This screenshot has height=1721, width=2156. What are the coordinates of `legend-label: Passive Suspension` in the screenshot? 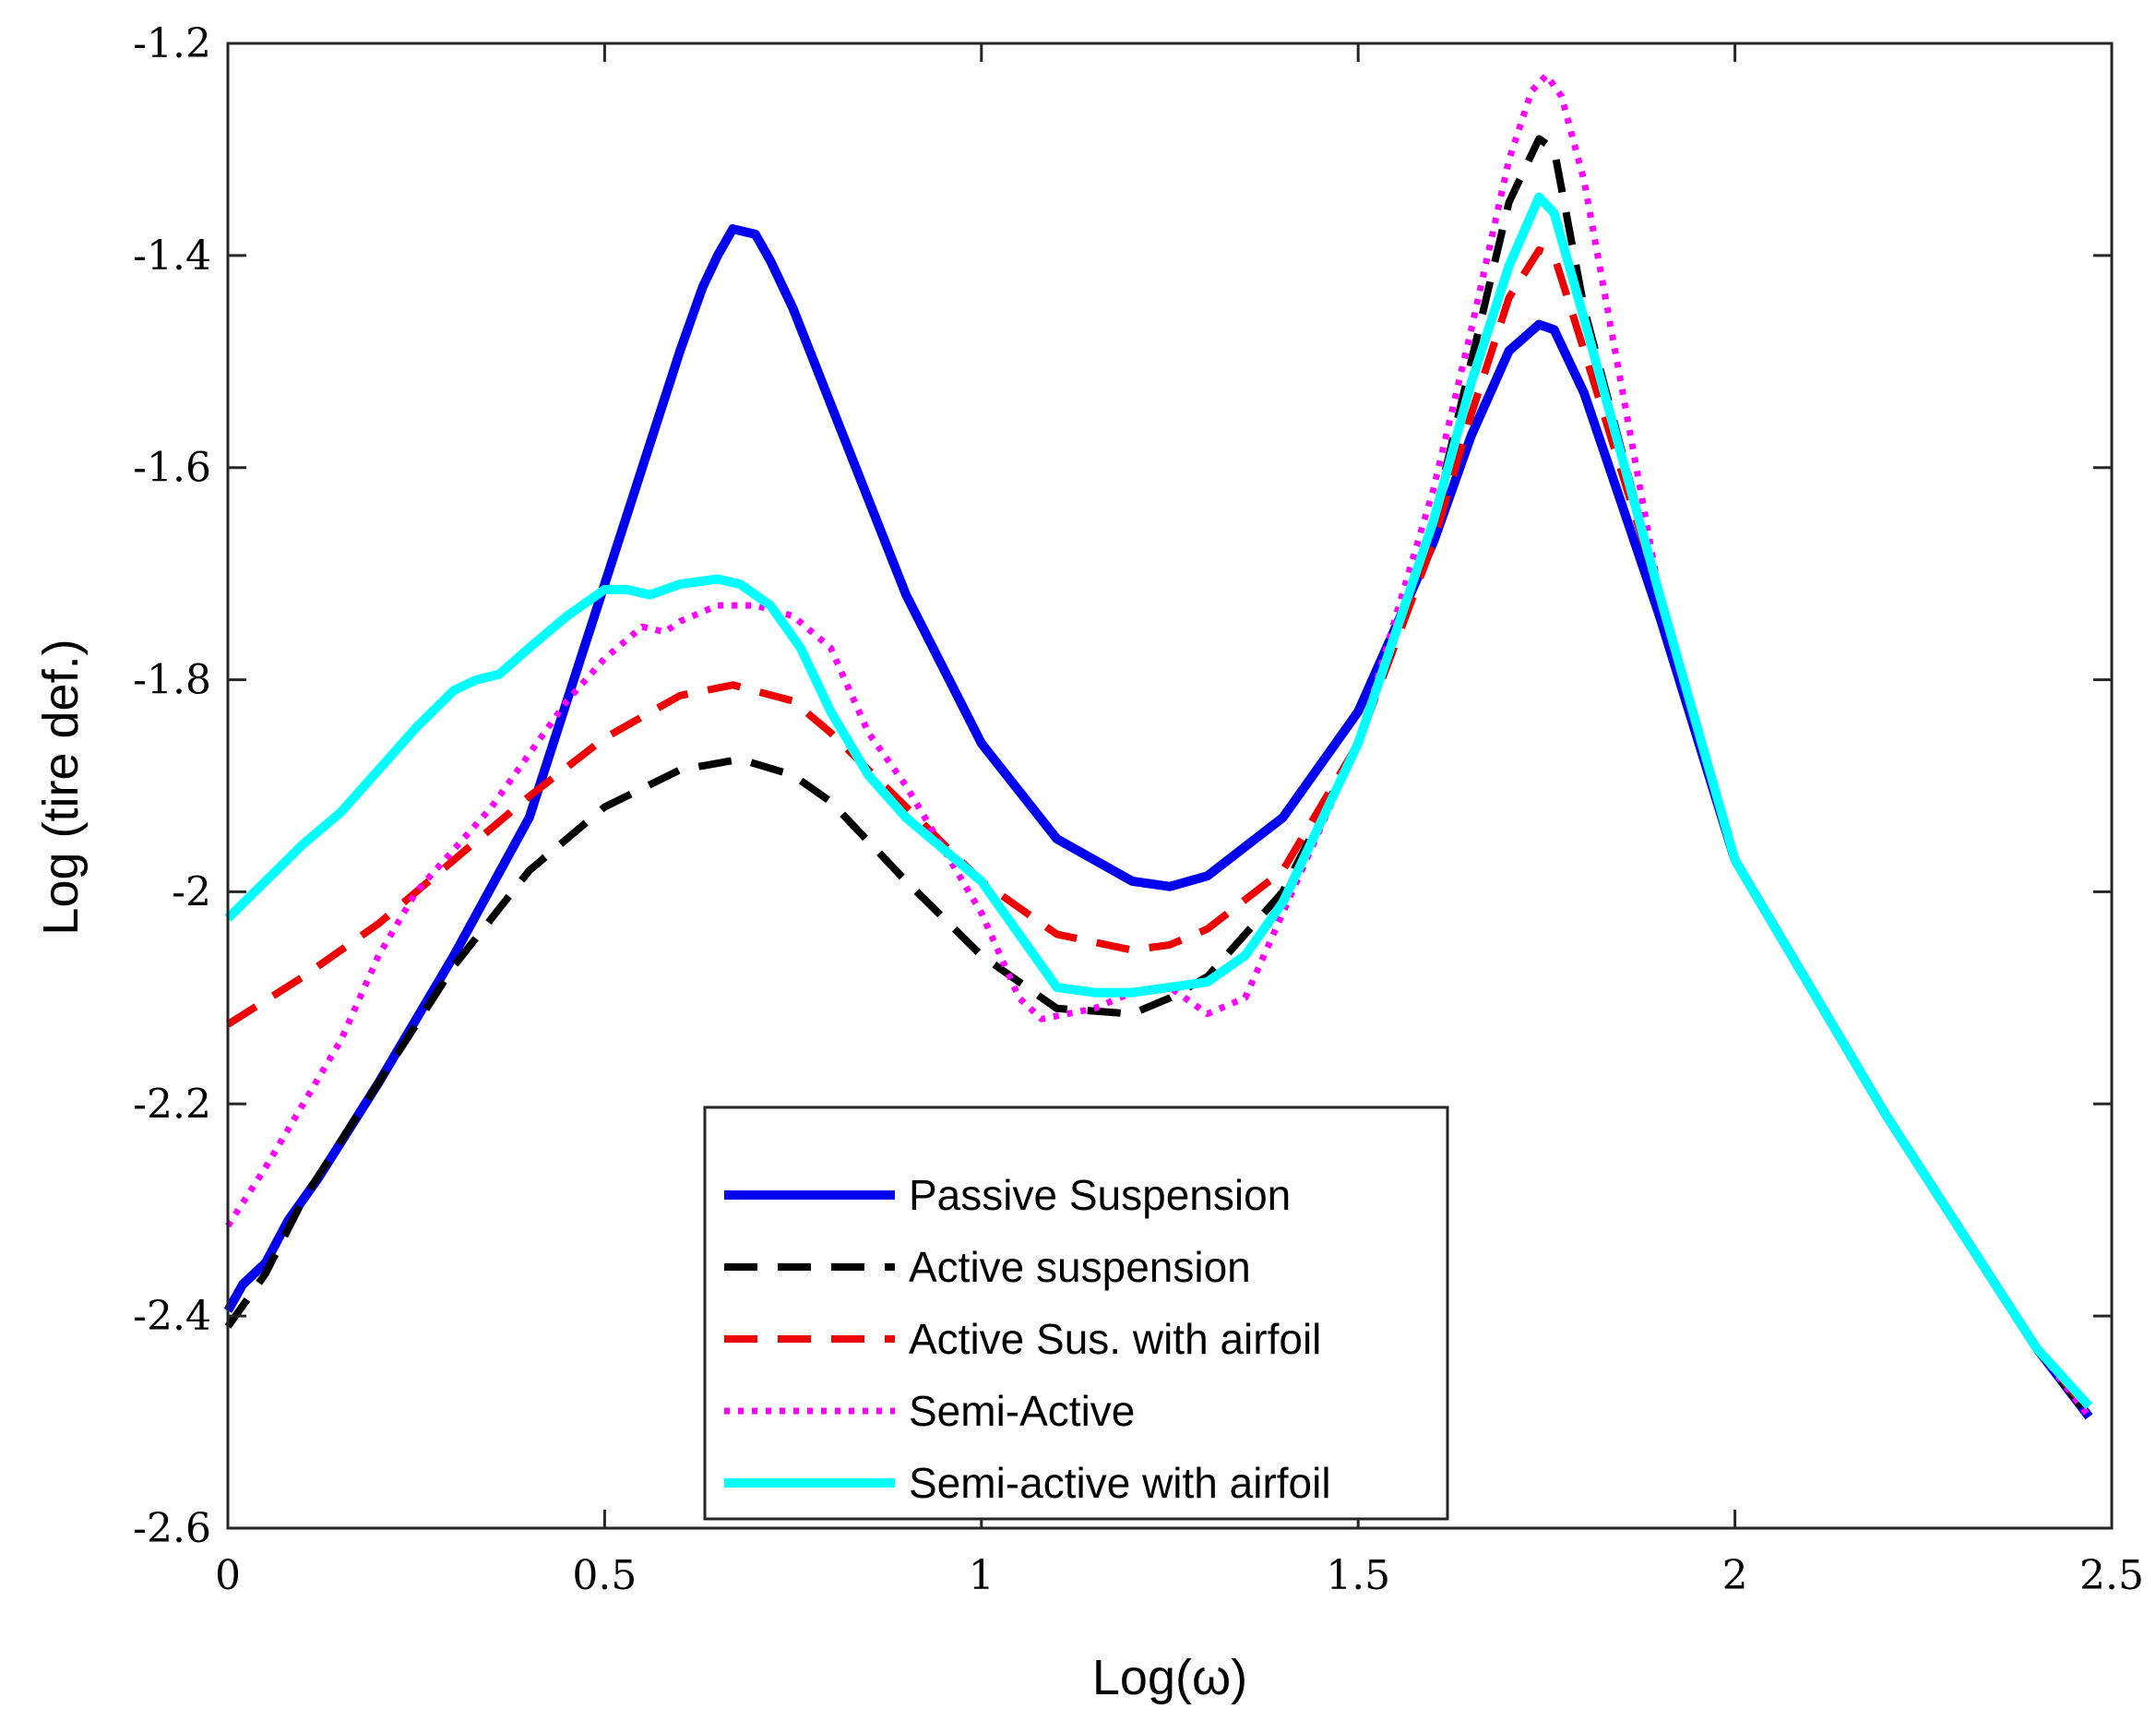 It's located at (1100, 1195).